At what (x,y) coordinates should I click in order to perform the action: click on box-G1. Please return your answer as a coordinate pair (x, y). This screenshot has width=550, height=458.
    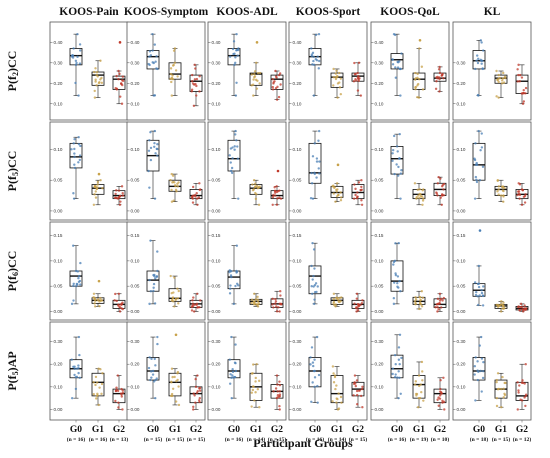
    Looking at the image, I should click on (419, 81).